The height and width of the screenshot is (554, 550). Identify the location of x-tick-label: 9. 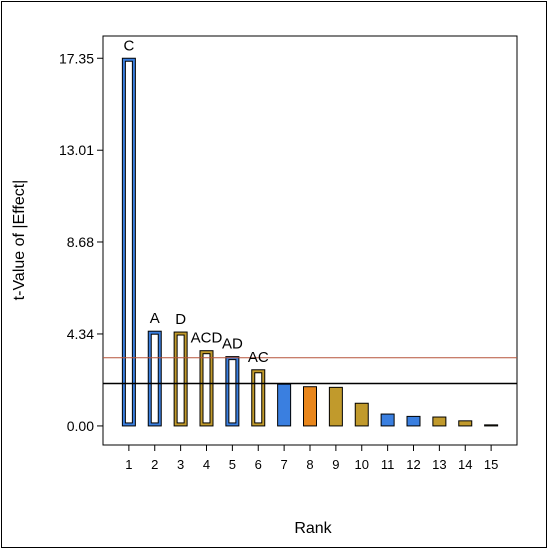
(335, 464).